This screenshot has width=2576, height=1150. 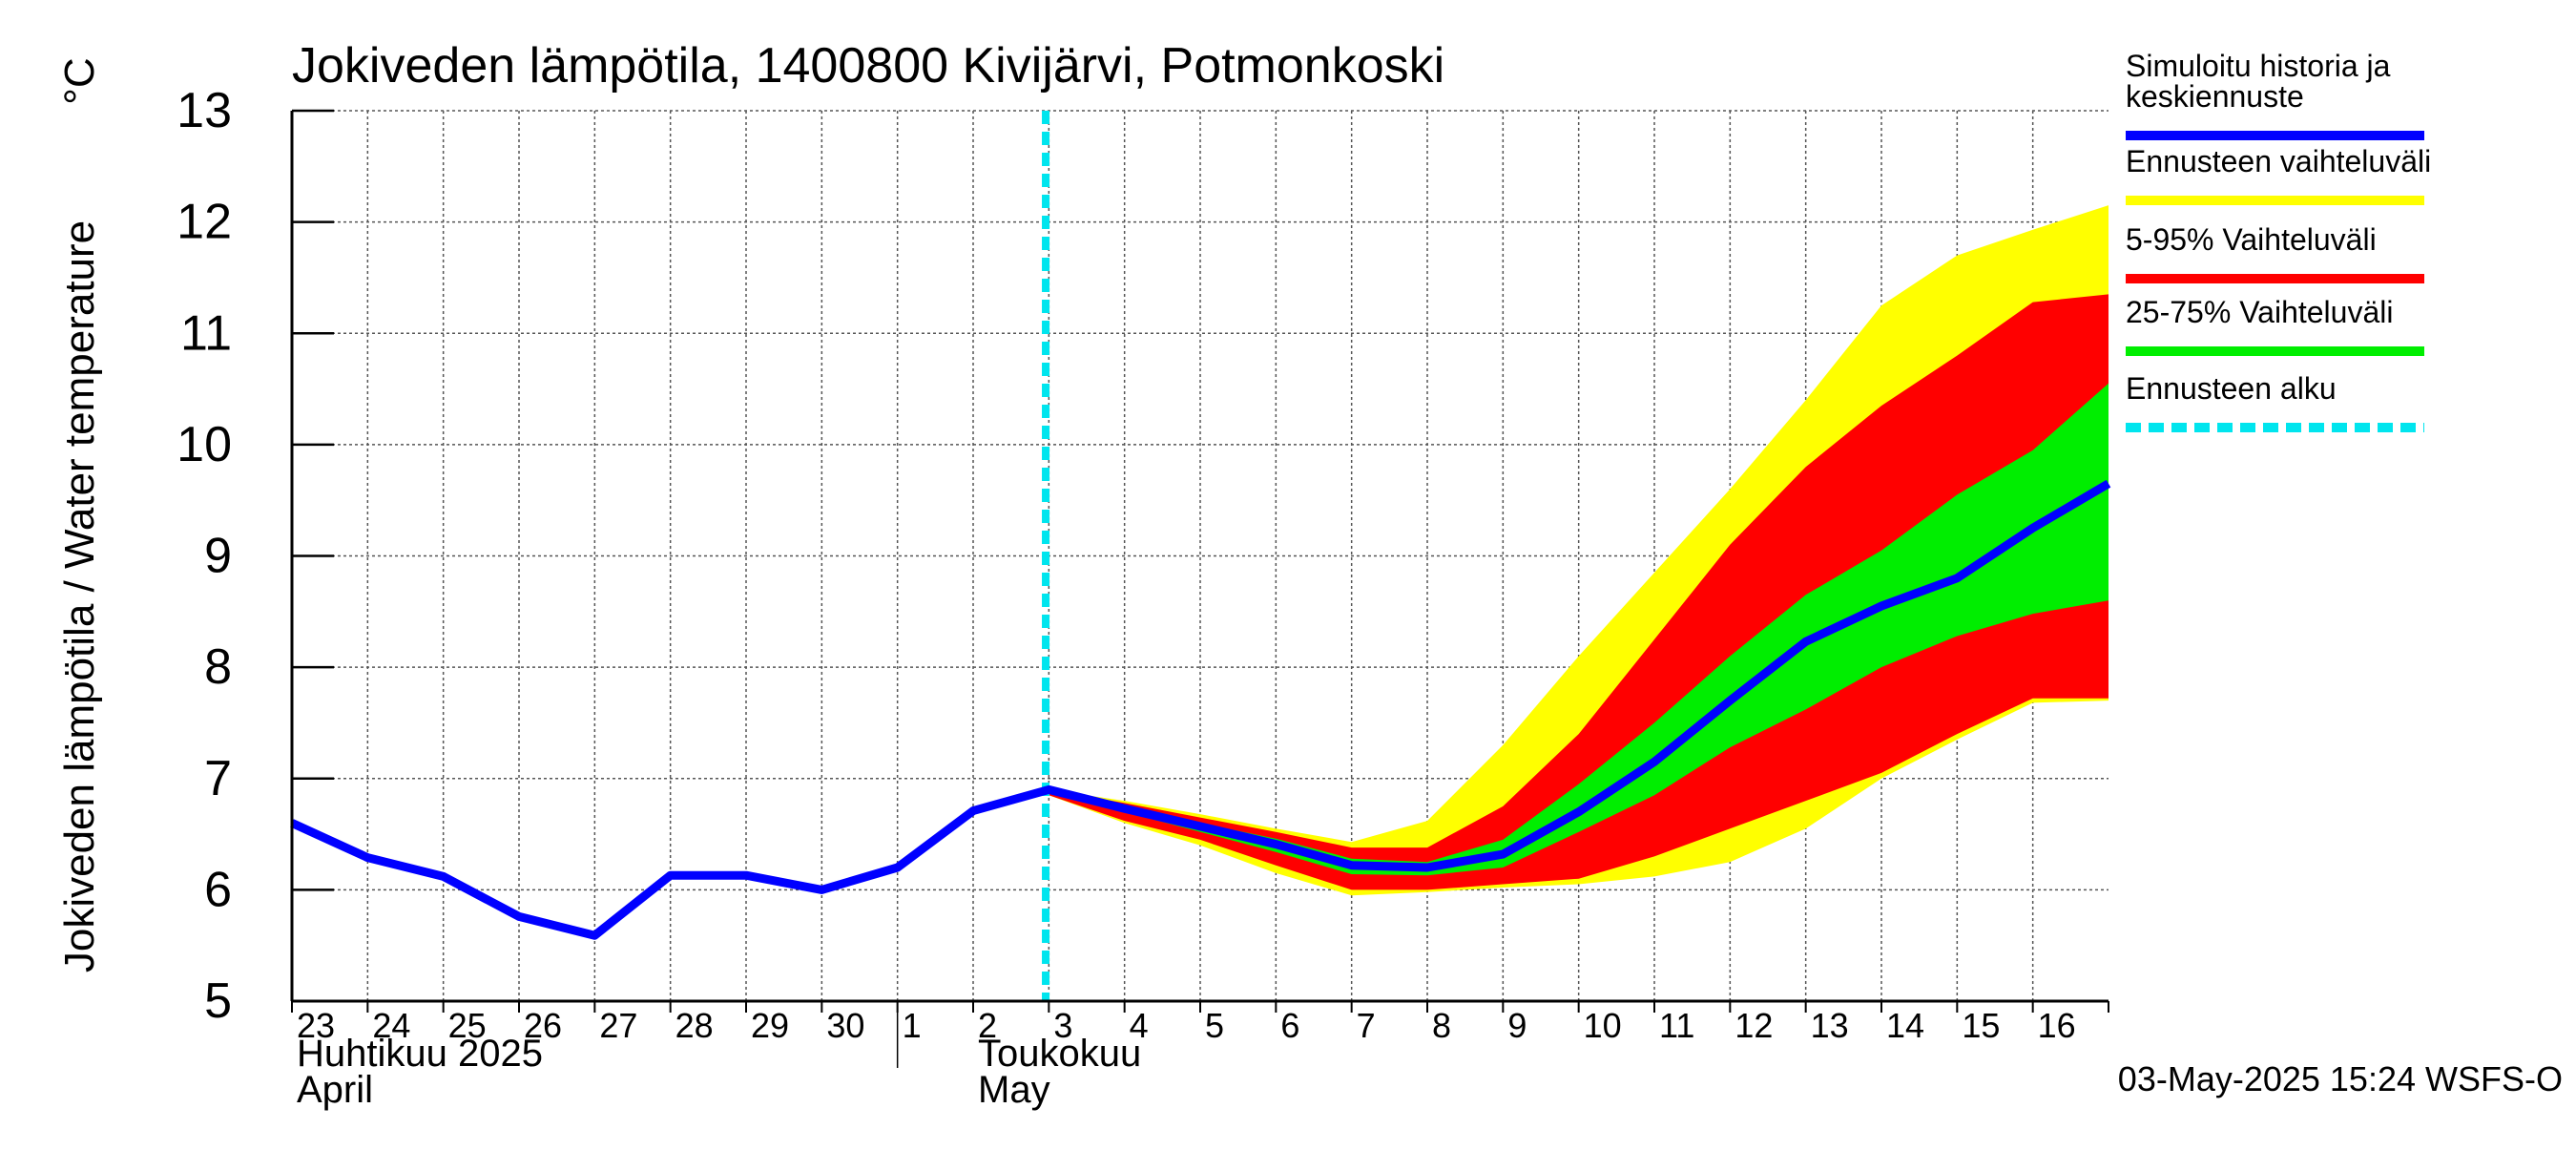 What do you see at coordinates (2258, 66) in the screenshot?
I see `legend-label: Simuloitu historia ja` at bounding box center [2258, 66].